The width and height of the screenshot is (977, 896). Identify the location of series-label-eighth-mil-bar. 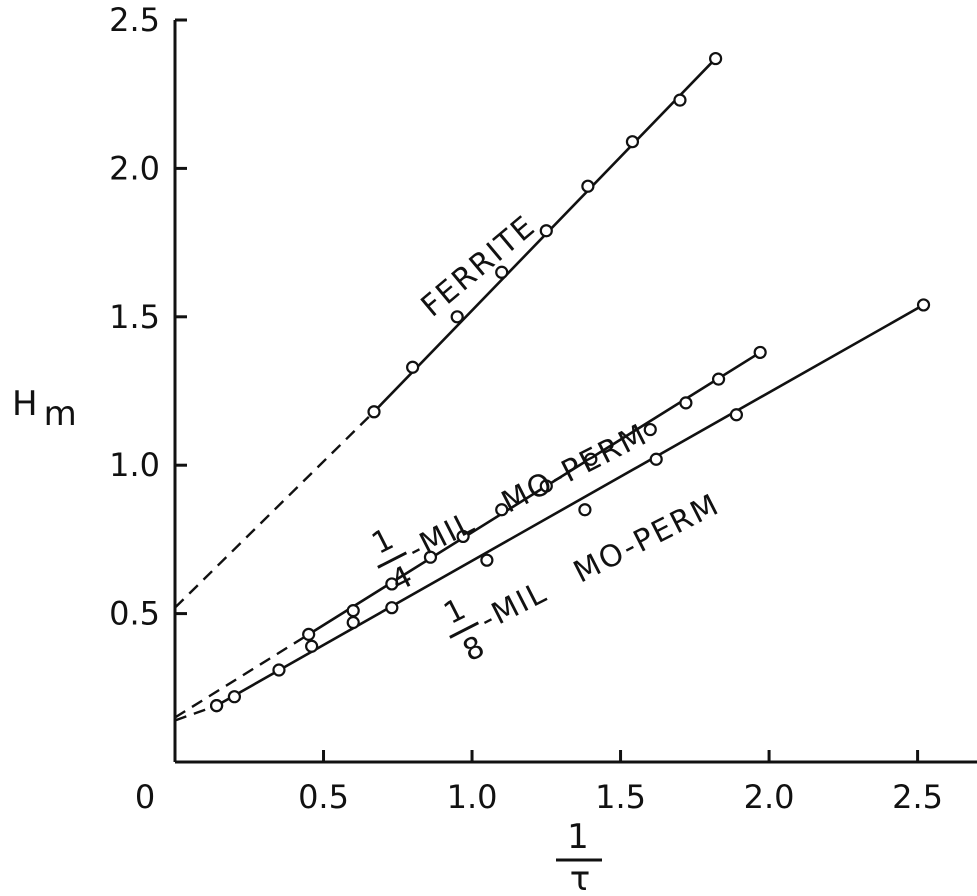
(464, 630).